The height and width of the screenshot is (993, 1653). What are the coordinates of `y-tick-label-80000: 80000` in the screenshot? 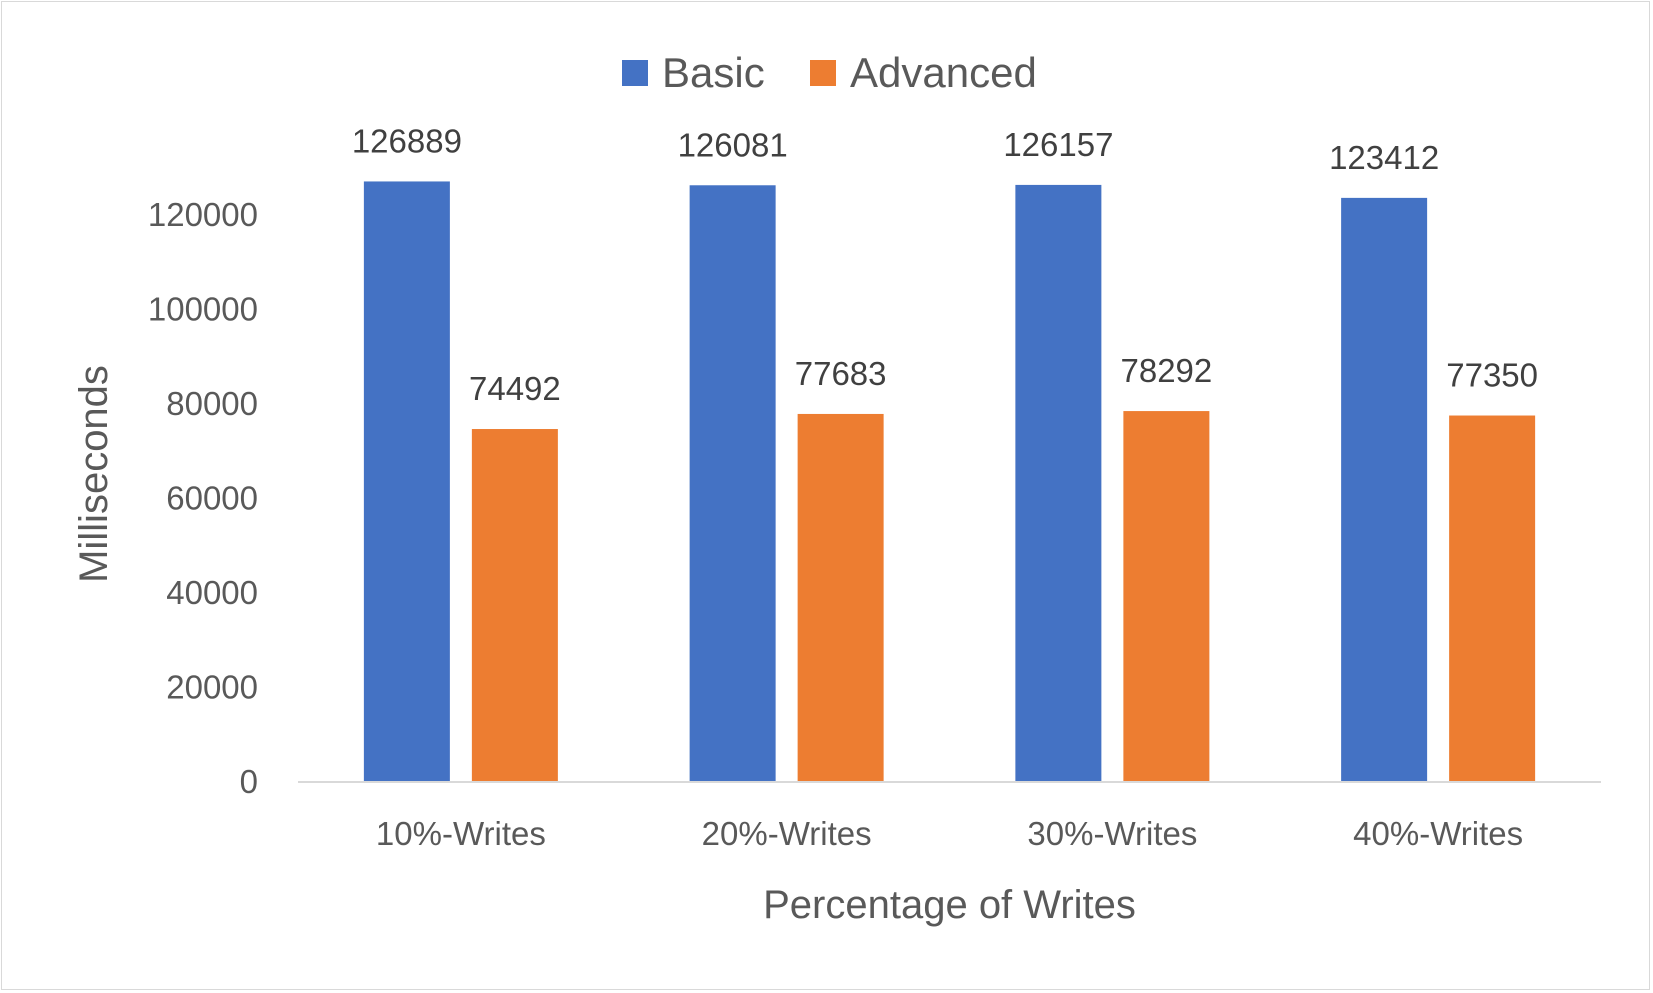 It's located at (212, 403).